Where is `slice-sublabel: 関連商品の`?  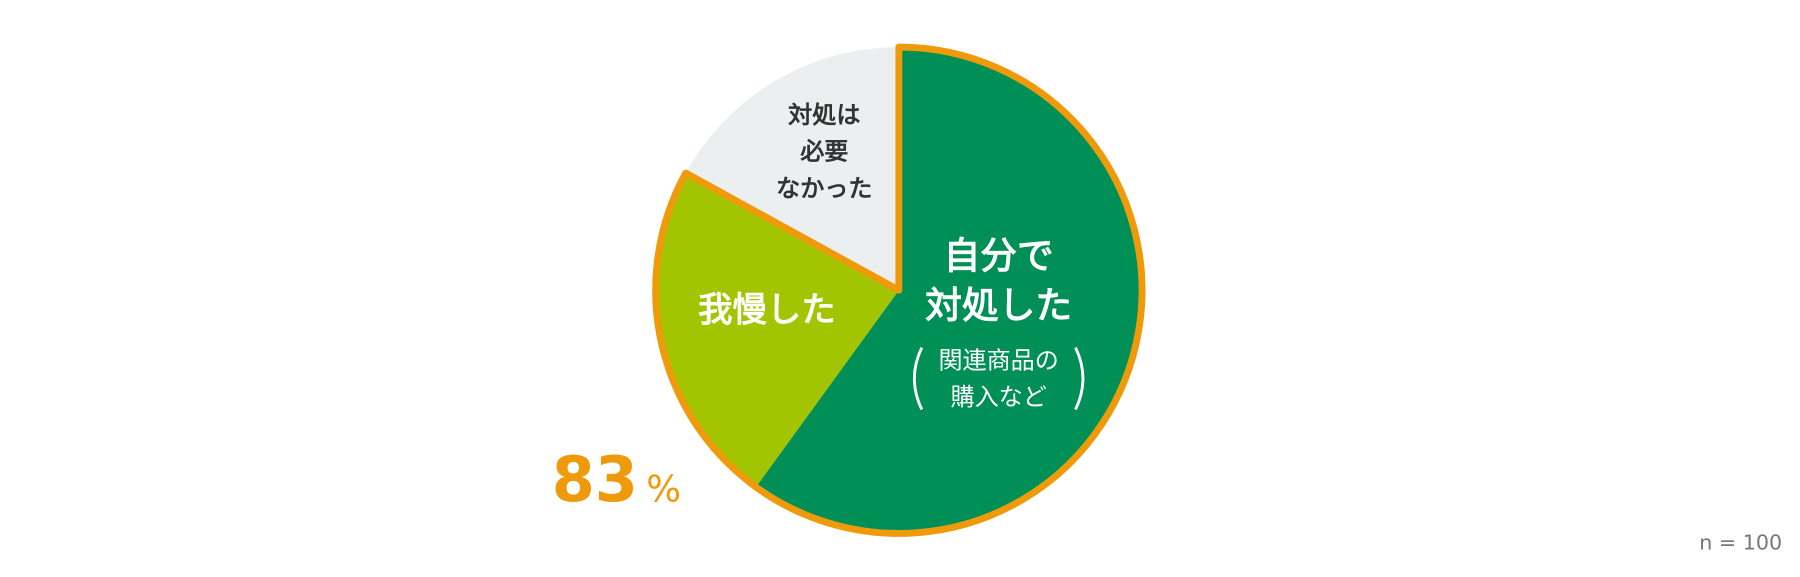
slice-sublabel: 関連商品の is located at coordinates (998, 360).